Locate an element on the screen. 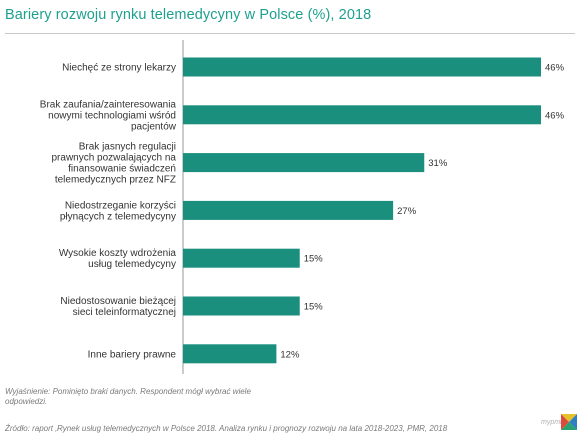  category-label-line: prawnych pozwalających na is located at coordinates (113, 158).